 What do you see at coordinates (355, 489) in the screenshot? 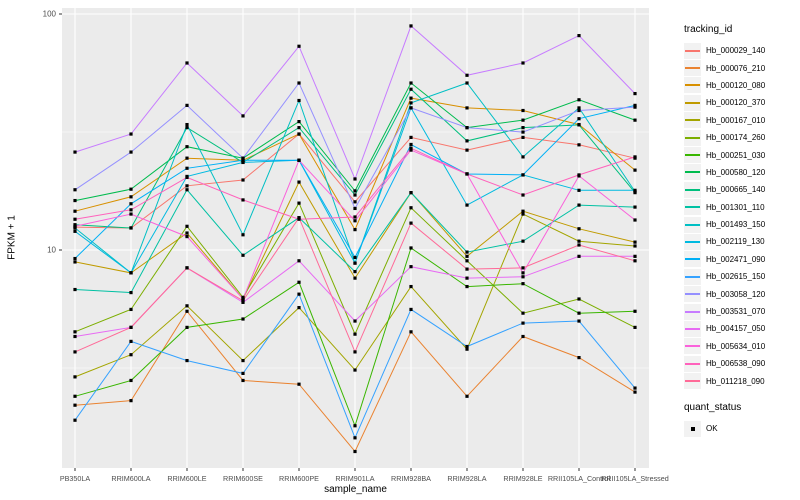
I see `x-axis-title: sample_name` at bounding box center [355, 489].